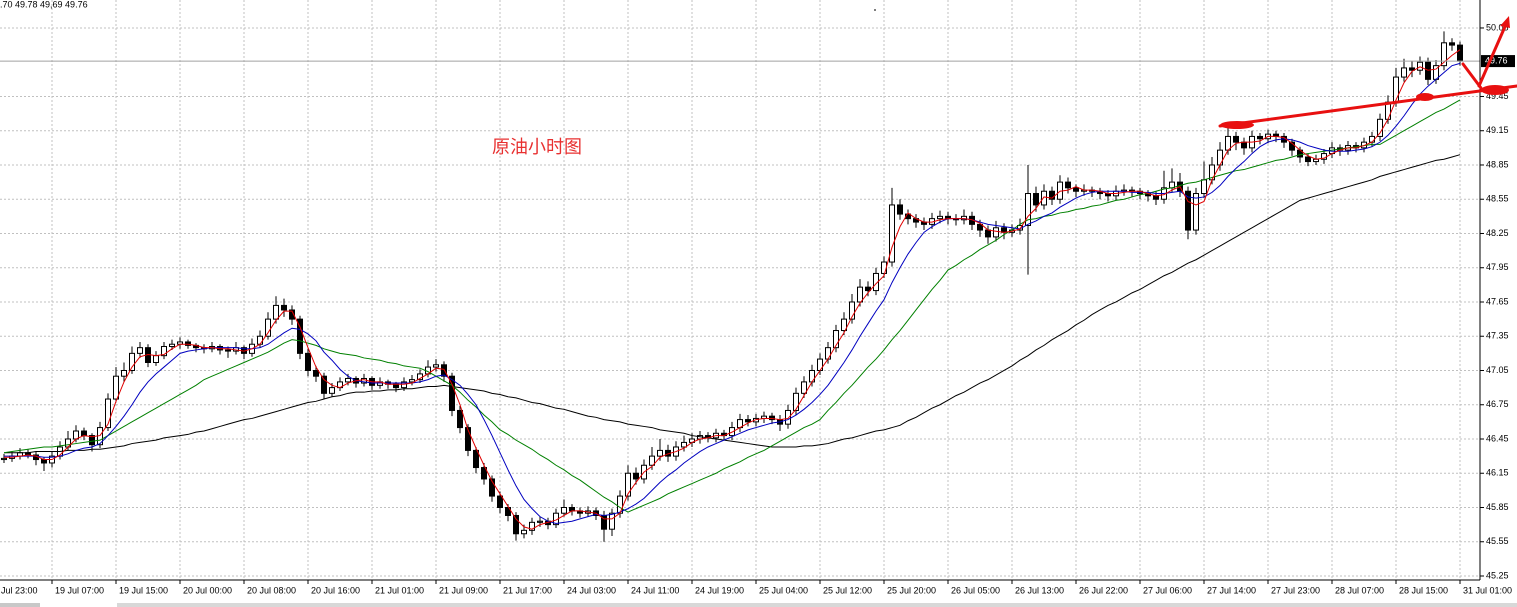  What do you see at coordinates (1472, 76) in the screenshot?
I see `arrow-line` at bounding box center [1472, 76].